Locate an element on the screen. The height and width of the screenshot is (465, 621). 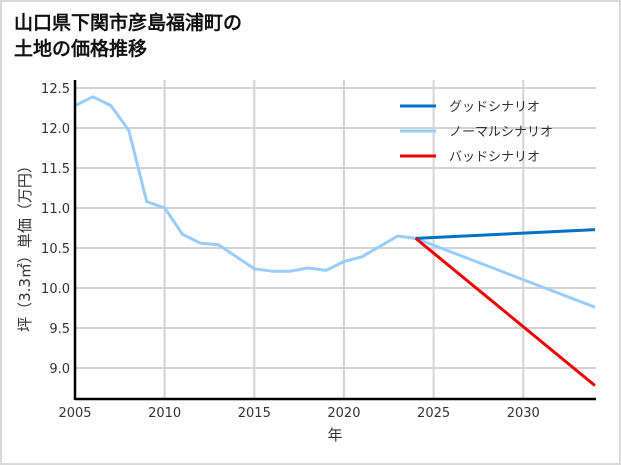
y-tick-label: 9.0 is located at coordinates (59, 369).